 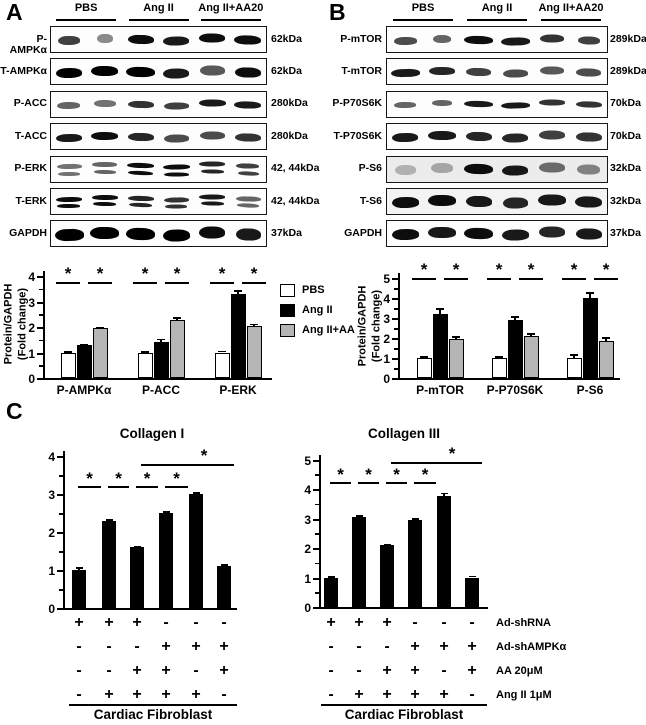 What do you see at coordinates (31, 277) in the screenshot?
I see `y-tick-label: 4` at bounding box center [31, 277].